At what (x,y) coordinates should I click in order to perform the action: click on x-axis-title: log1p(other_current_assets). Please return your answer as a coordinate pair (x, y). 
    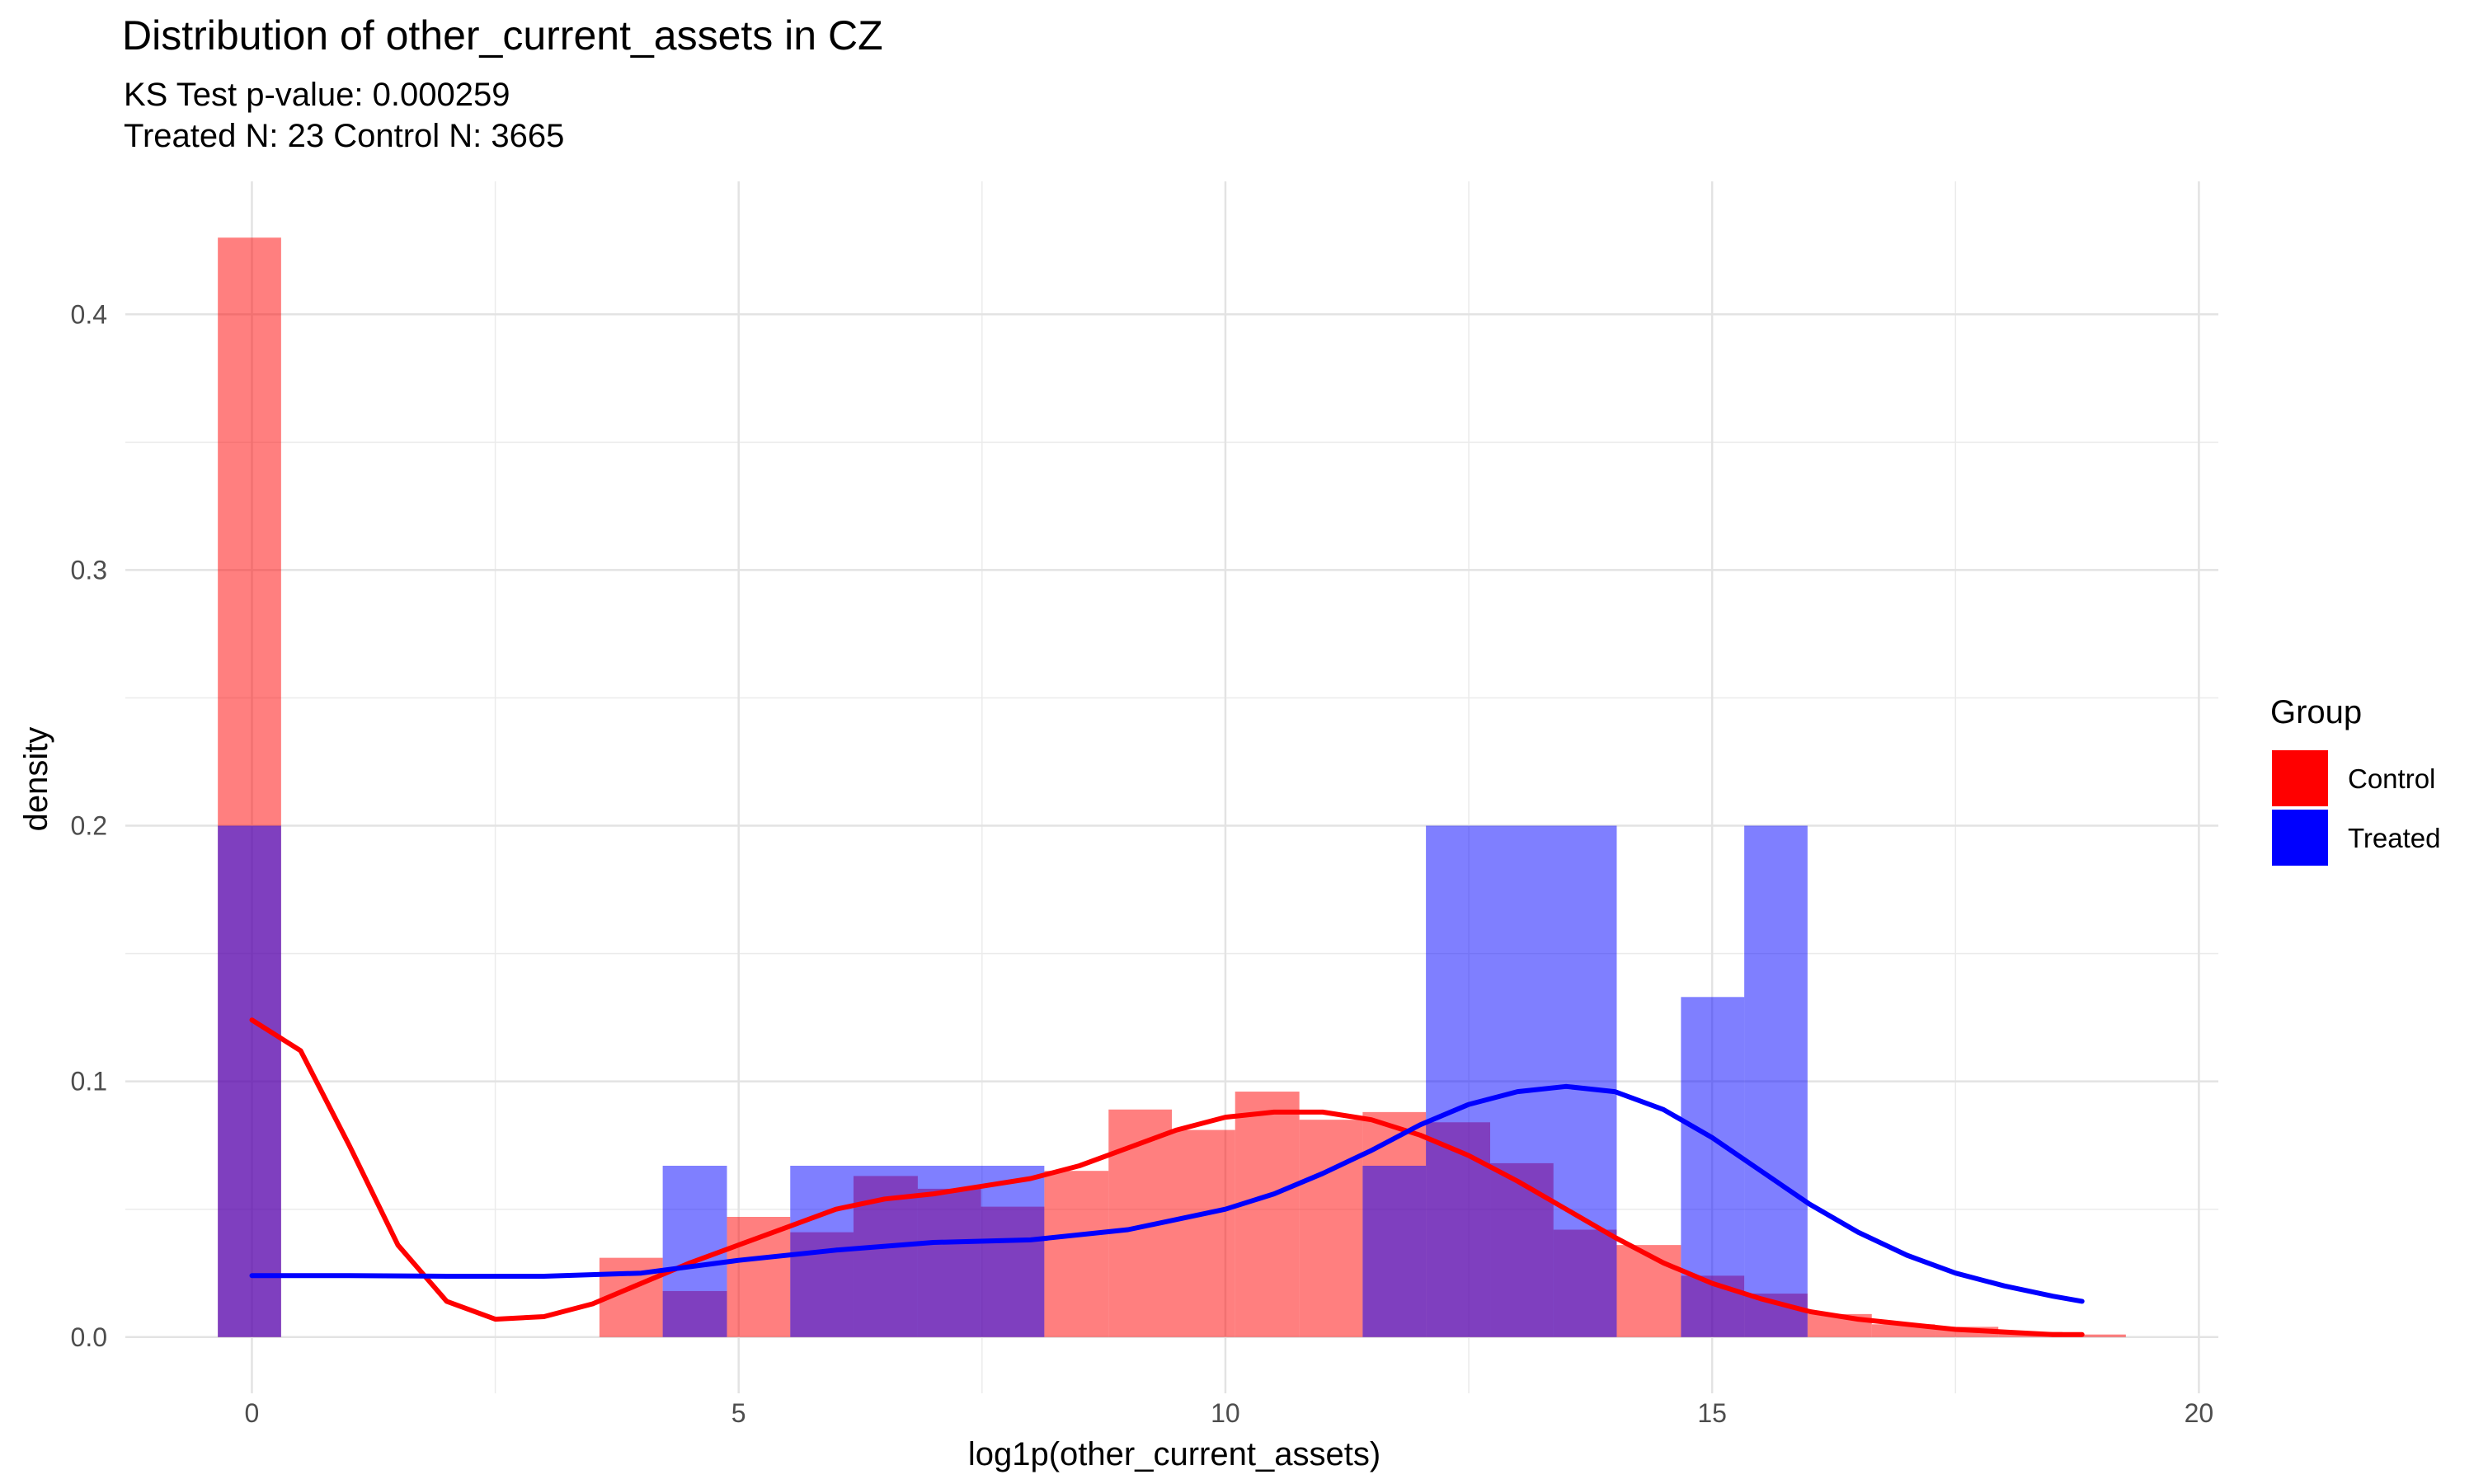
    Looking at the image, I should click on (1174, 1454).